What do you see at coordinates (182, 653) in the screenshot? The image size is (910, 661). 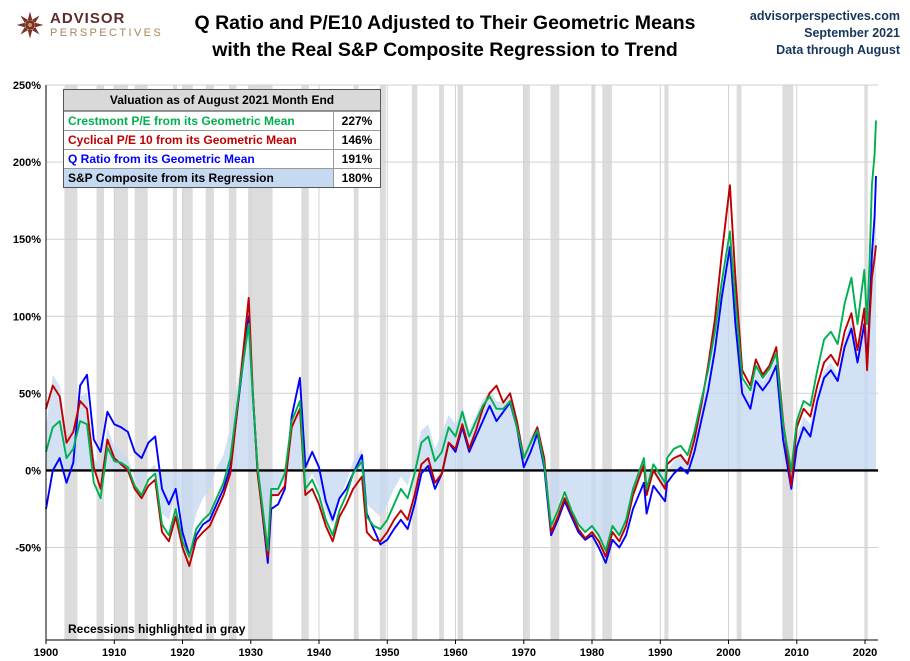 I see `x-tick-label: 1920` at bounding box center [182, 653].